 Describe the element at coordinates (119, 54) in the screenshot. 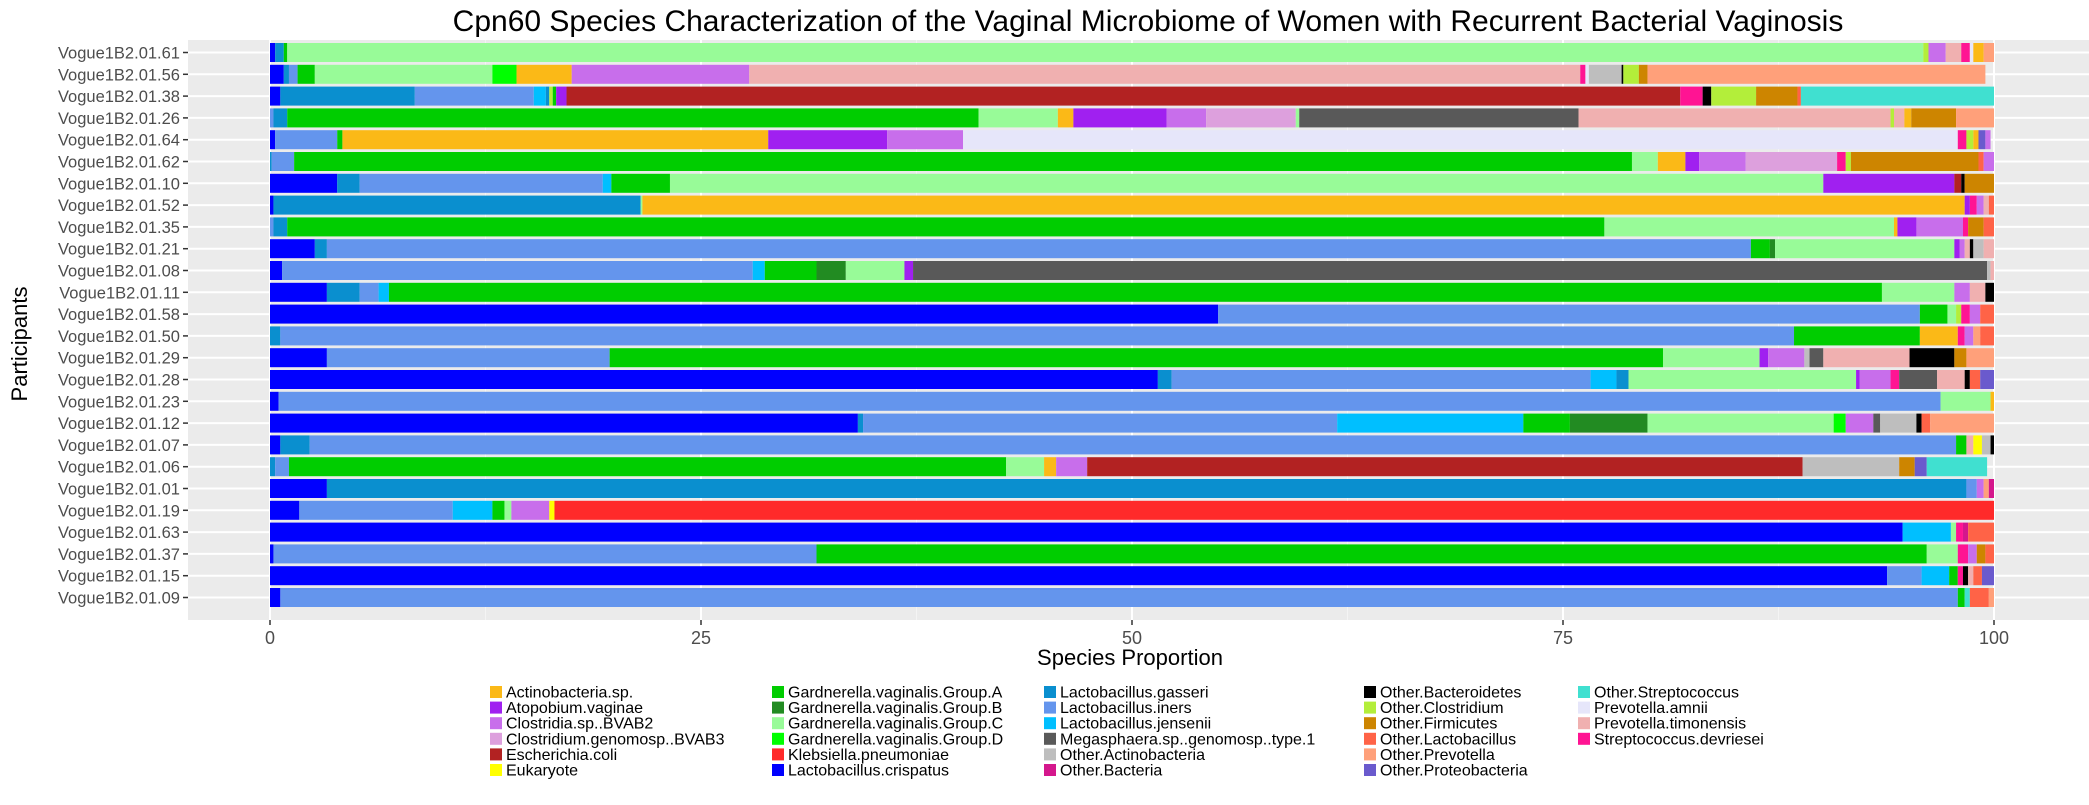

I see `y-tick-label: Vogue1B2.01.61` at that location.